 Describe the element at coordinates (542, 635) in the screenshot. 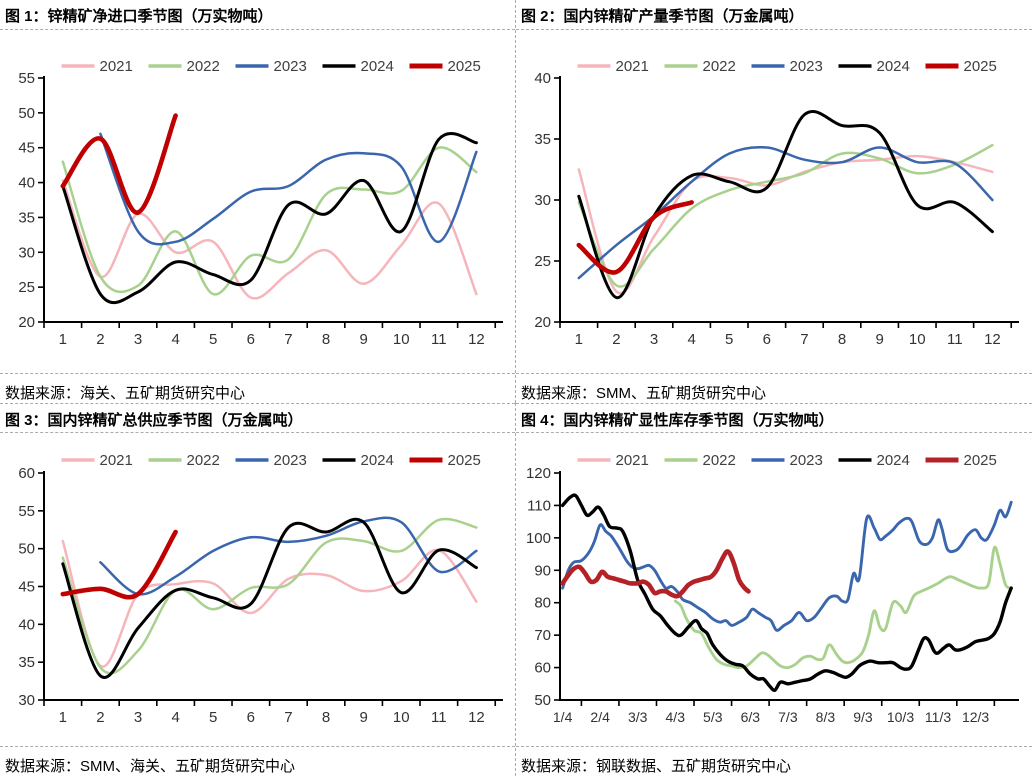

I see `y-tick-label: 70` at that location.